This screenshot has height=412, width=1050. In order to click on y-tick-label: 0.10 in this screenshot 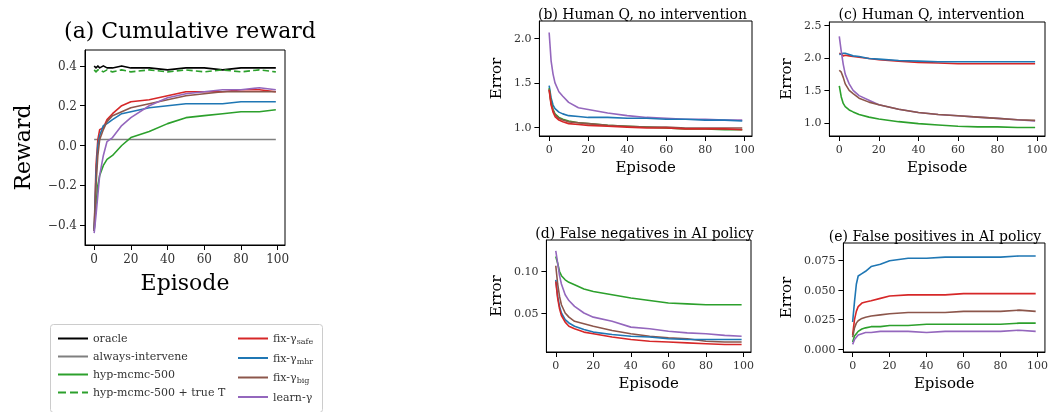, I will do `click(526, 272)`.